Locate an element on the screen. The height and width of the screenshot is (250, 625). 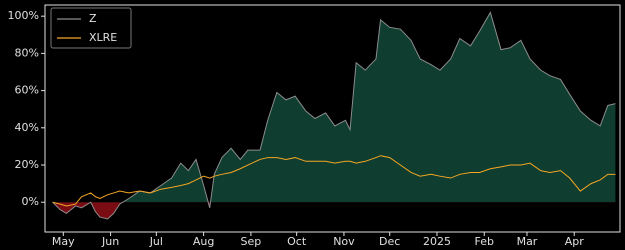
x-tick-label: Jul is located at coordinates (156, 241).